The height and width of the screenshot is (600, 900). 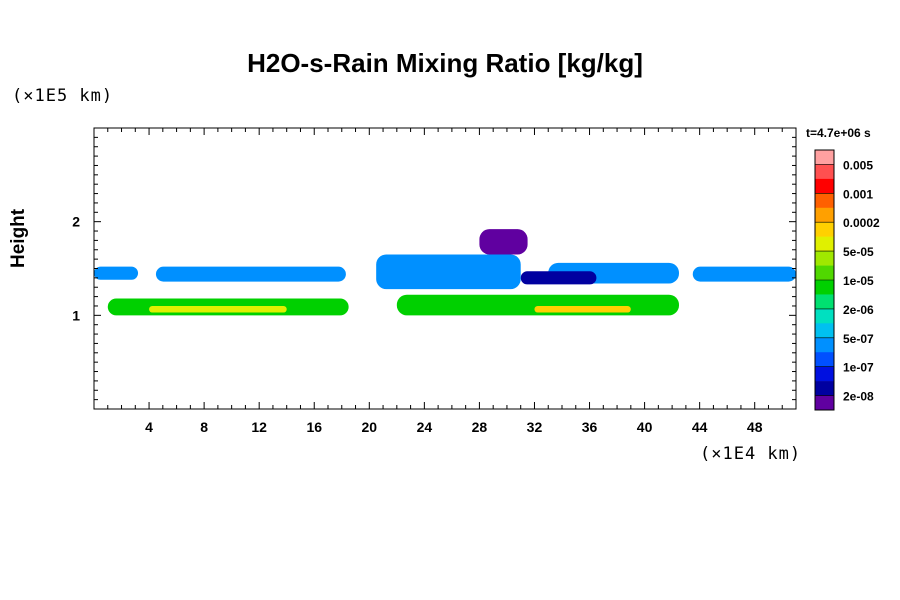 I want to click on contour-region-deep-blue-core, so click(x=558, y=278).